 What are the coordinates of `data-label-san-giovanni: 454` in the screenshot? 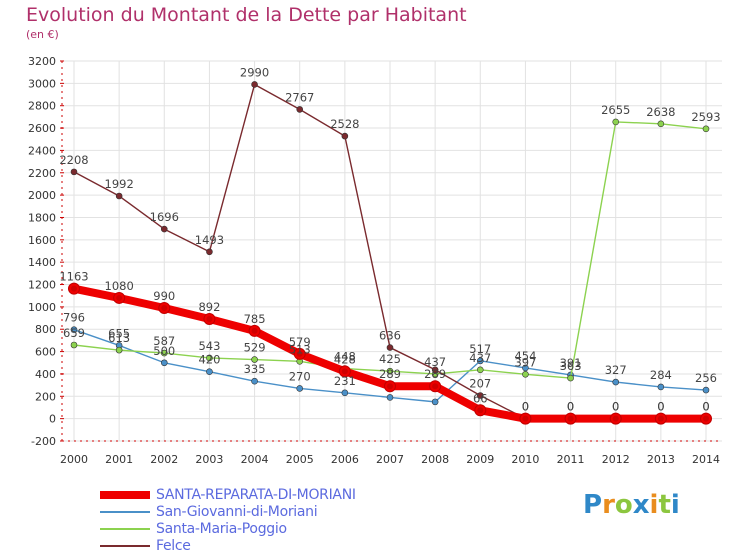 It's located at (525, 356).